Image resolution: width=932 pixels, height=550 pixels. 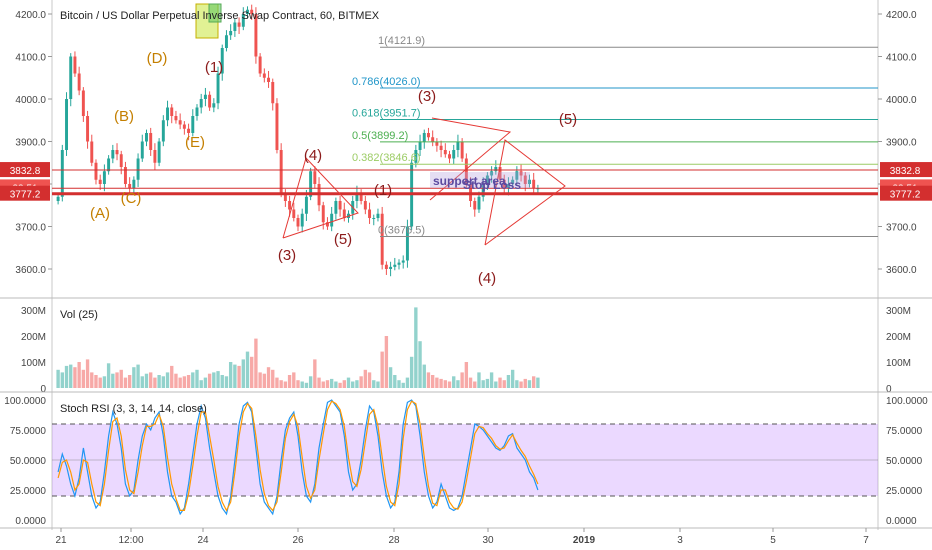 I want to click on price-tick-label-left: 3700.0, so click(x=30, y=228).